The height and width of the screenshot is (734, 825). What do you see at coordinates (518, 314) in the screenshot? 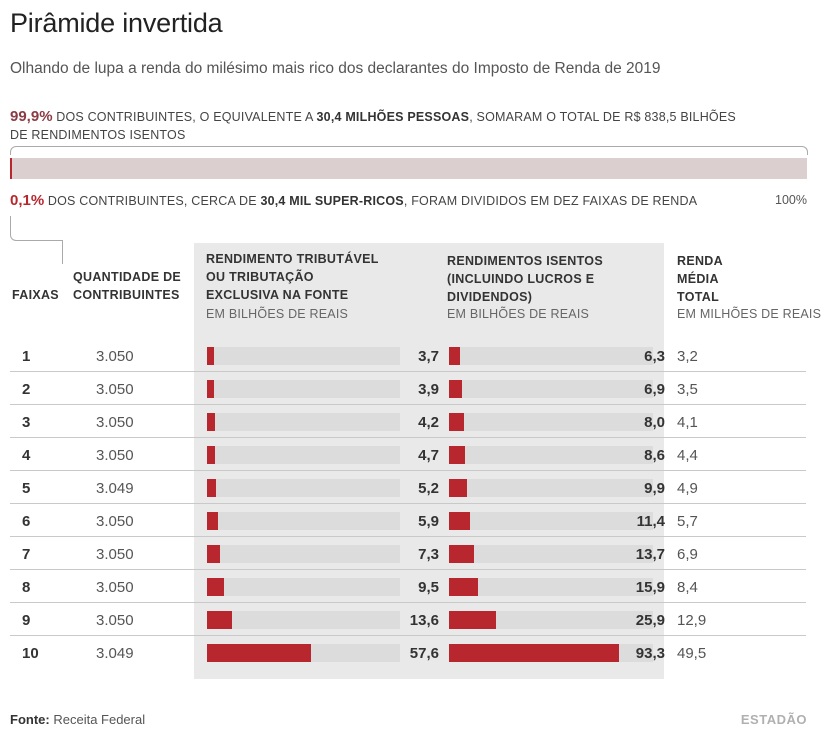
I see `unit-isentos: EM BILHÕES DE REAIS` at bounding box center [518, 314].